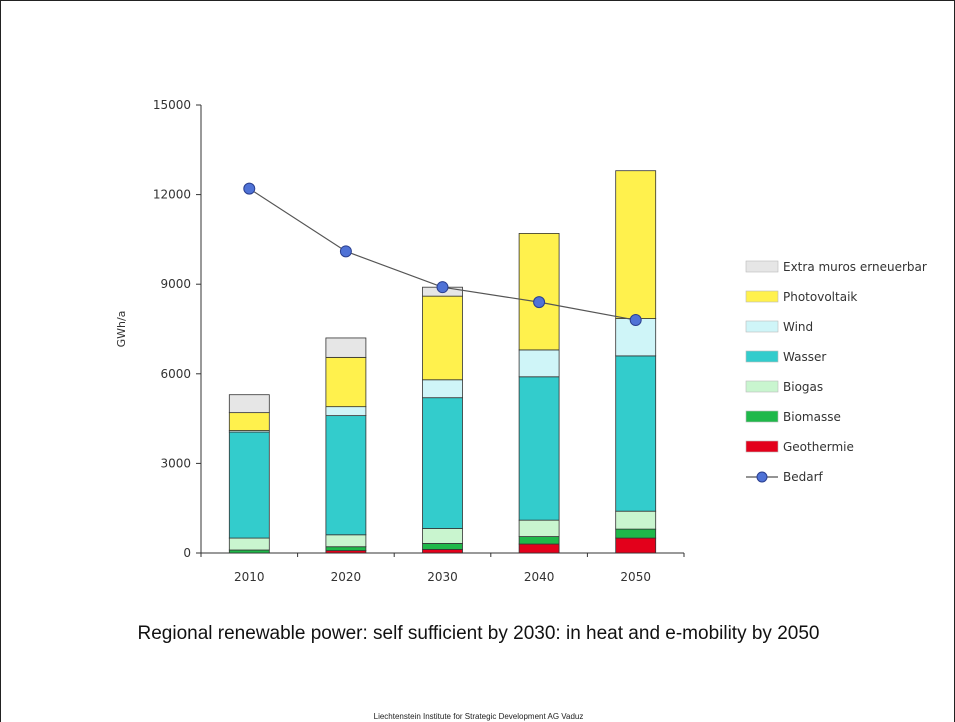 Image resolution: width=955 pixels, height=722 pixels. What do you see at coordinates (442, 287) in the screenshot?
I see `point-bedarf-2030` at bounding box center [442, 287].